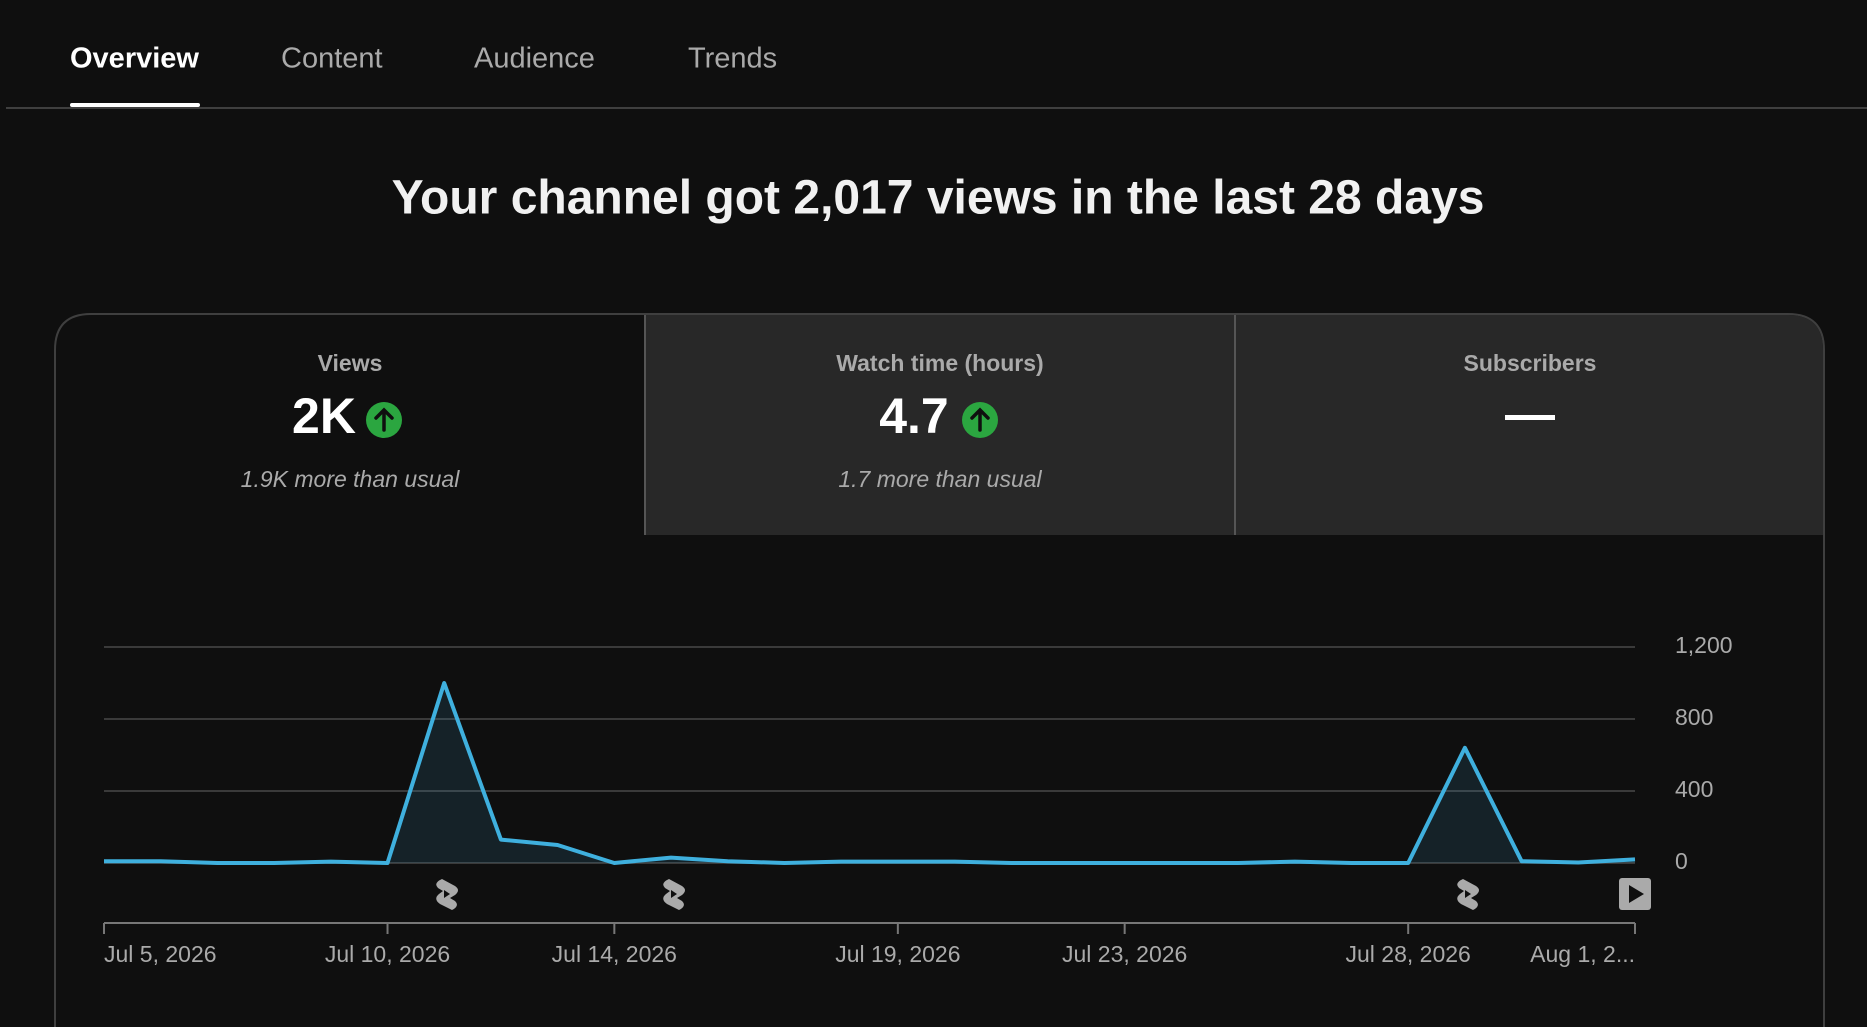  I want to click on x-tick-label: Jul 5, 2026, so click(160, 954).